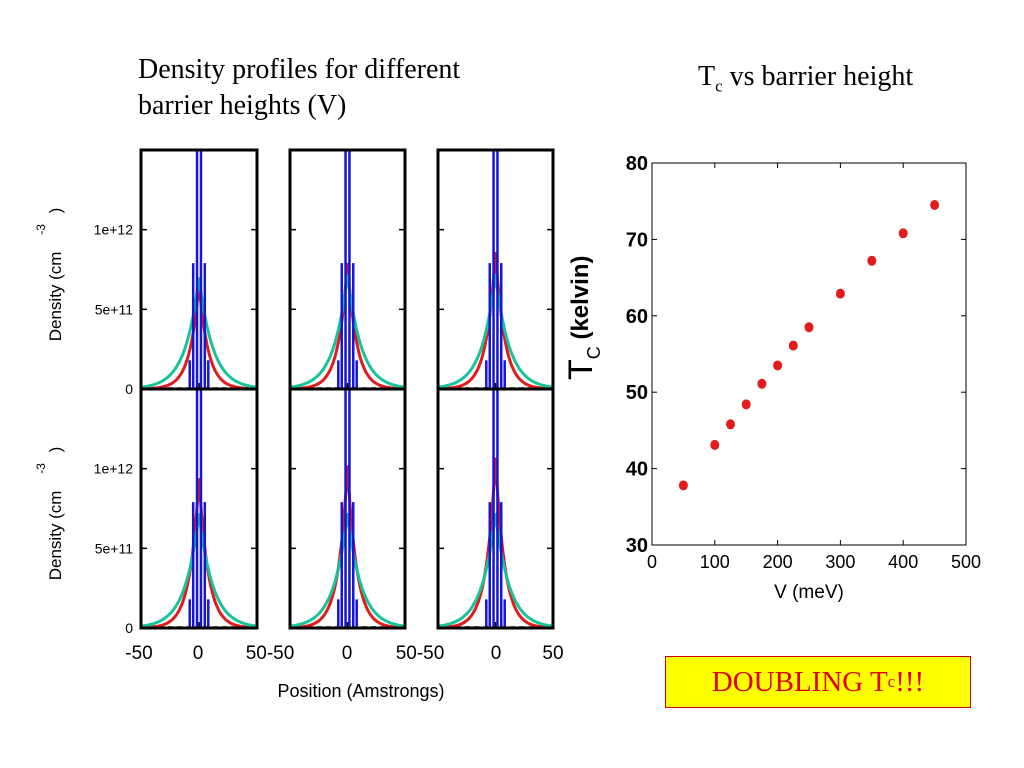  Describe the element at coordinates (580, 301) in the screenshot. I see `y-axis-label-units: (kelvin)` at that location.